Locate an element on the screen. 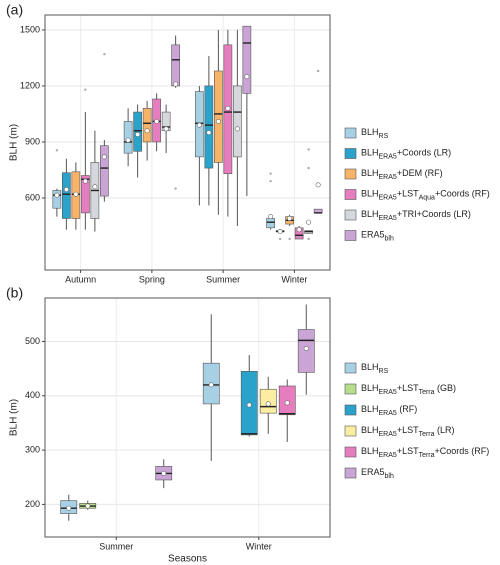 Image resolution: width=500 pixels, height=565 pixels. y-tick-label: 1500 is located at coordinates (30, 29).